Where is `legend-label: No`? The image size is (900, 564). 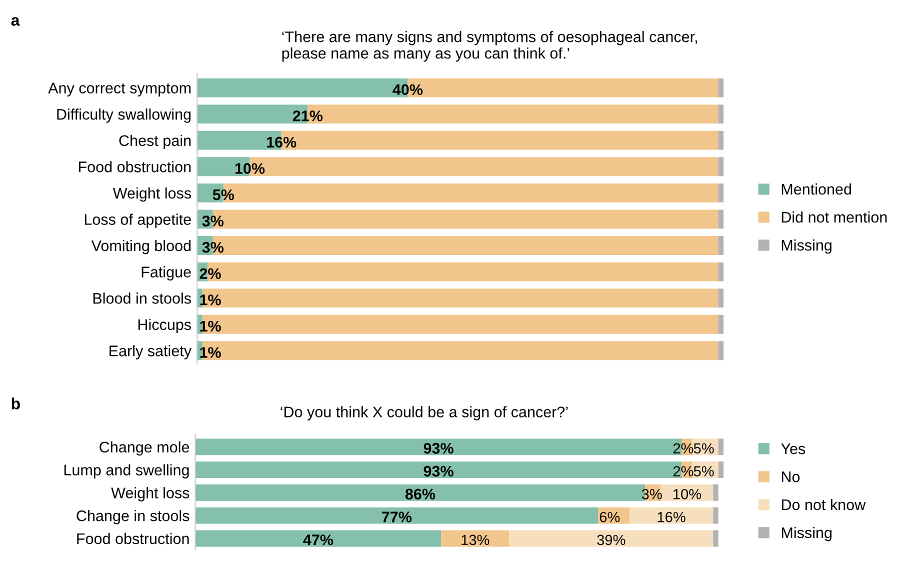 legend-label: No is located at coordinates (791, 477).